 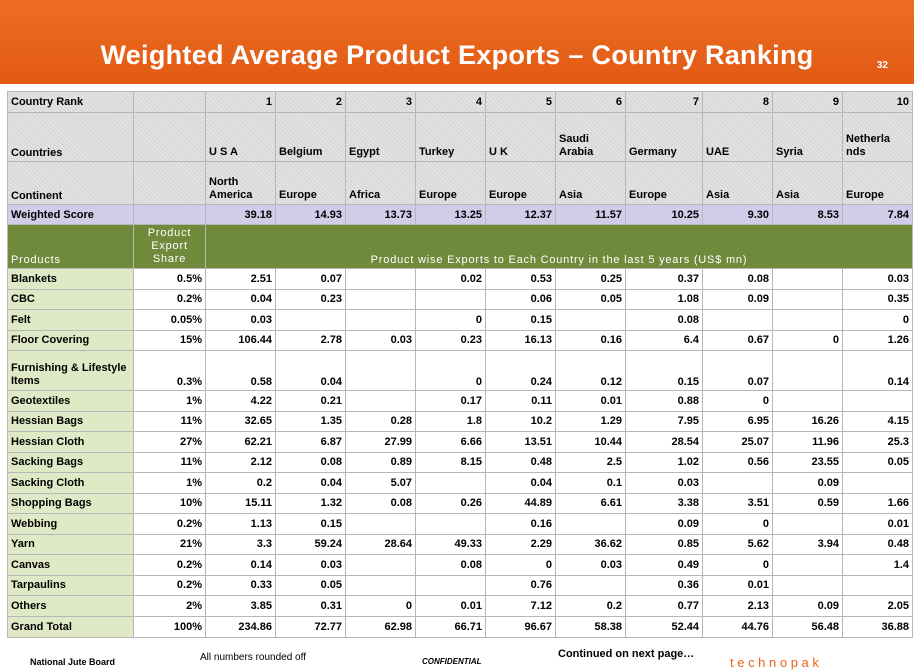 I want to click on products-header: Products, so click(x=70, y=246).